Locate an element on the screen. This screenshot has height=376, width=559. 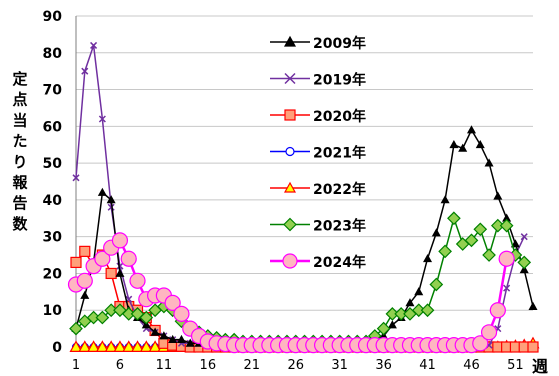
y-tick-label-70: 70 is located at coordinates (53, 91).